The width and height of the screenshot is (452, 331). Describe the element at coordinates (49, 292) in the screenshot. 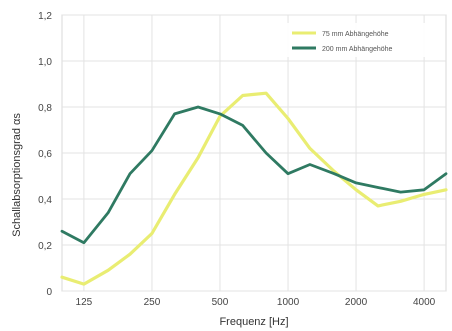

I see `y-tick-label: 0` at that location.